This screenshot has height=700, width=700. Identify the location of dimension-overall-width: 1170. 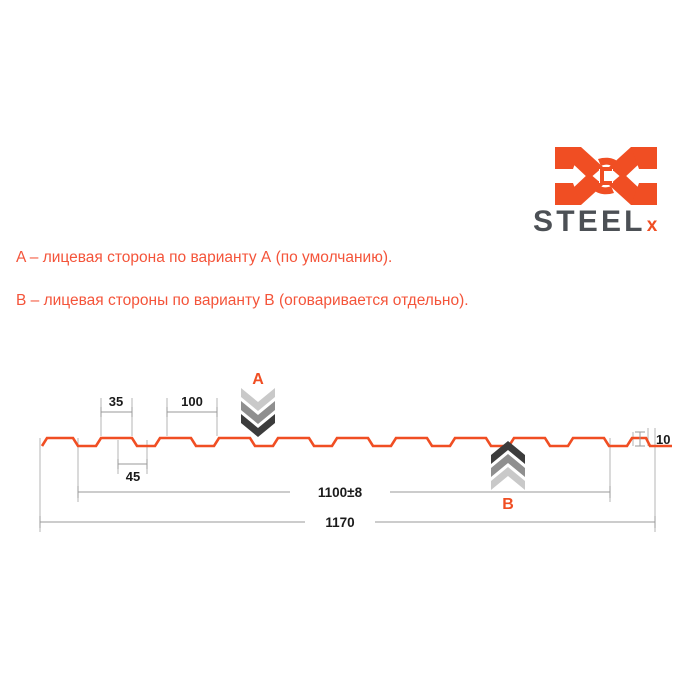
(347, 522).